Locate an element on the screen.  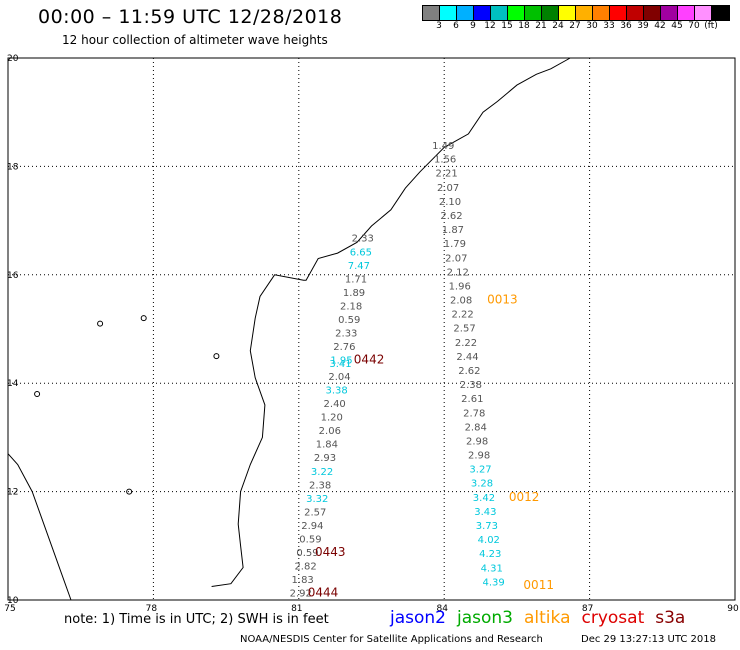
longitude-tick-label: 81 is located at coordinates (296, 609).